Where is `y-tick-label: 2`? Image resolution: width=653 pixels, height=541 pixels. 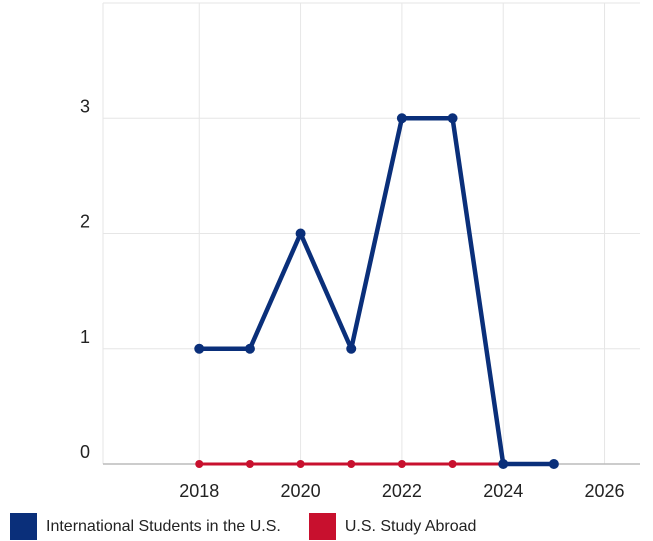
y-tick-label: 2 is located at coordinates (85, 222).